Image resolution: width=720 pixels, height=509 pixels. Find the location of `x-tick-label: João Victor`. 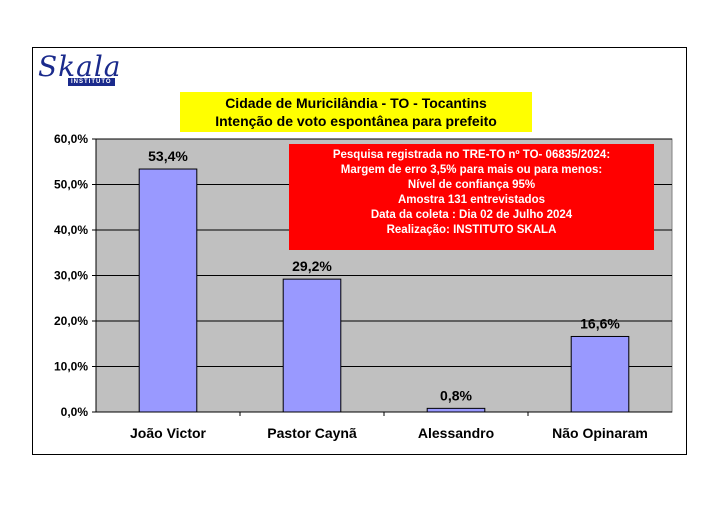

x-tick-label: João Victor is located at coordinates (168, 433).